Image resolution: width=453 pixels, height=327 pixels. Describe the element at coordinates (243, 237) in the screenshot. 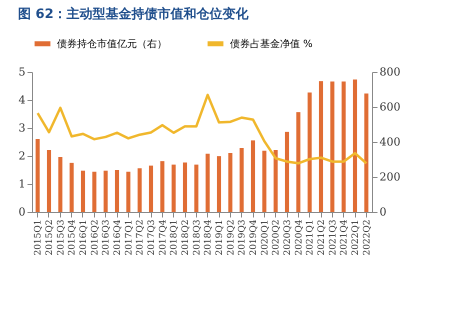

I see `x-tick-label: 2019Q3` at that location.